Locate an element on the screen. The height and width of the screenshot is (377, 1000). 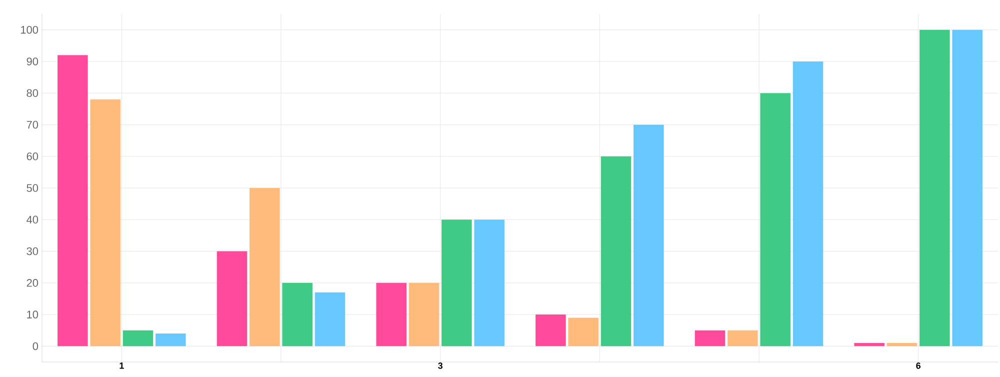
y-tick-label: 40 is located at coordinates (32, 220).